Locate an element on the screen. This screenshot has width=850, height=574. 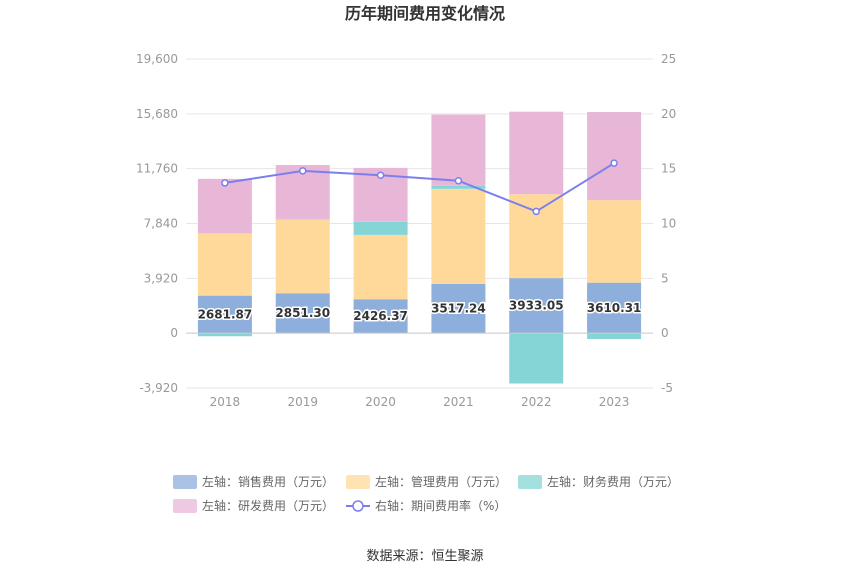
legend-item: 左轴：管理费用（万元） is located at coordinates (426, 481).